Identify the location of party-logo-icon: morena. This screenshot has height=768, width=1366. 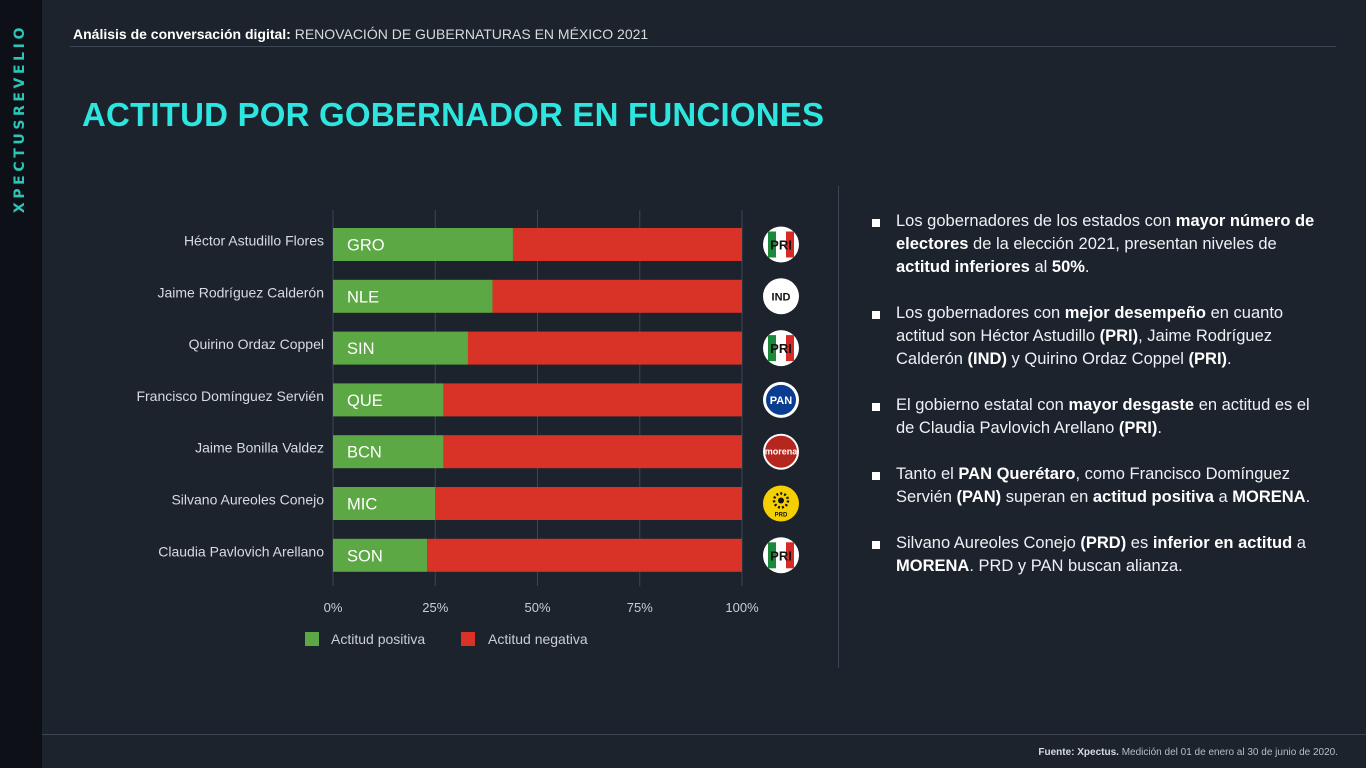
(781, 451).